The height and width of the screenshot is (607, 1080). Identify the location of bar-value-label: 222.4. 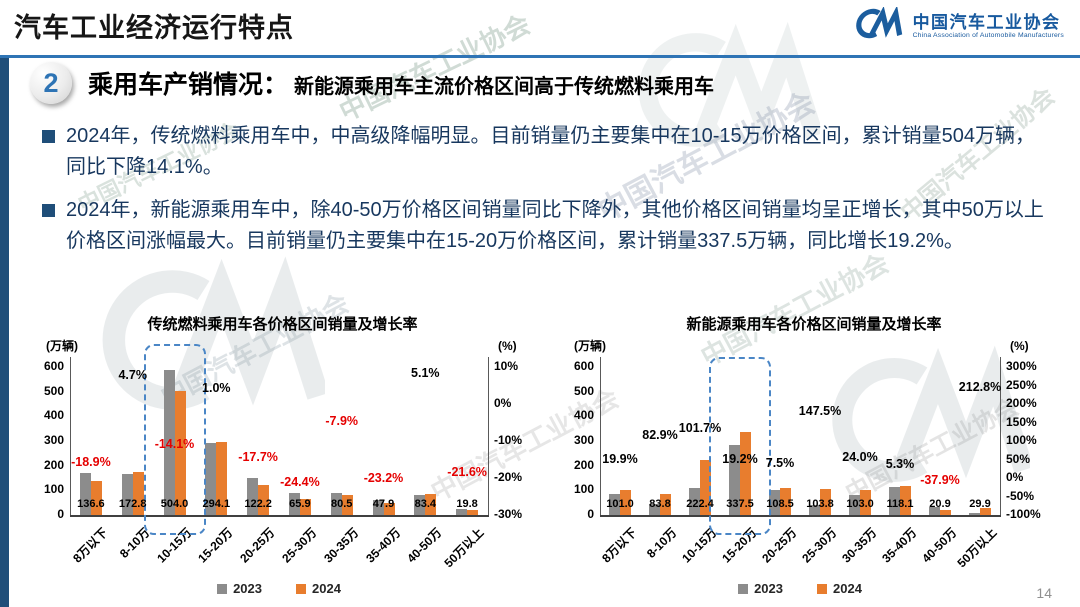
(700, 504).